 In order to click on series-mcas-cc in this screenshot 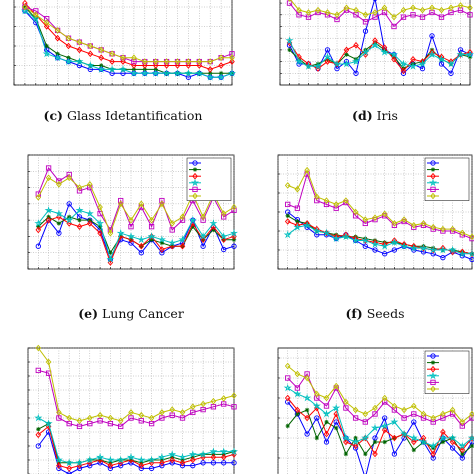, I will do `click(379, 394)`.